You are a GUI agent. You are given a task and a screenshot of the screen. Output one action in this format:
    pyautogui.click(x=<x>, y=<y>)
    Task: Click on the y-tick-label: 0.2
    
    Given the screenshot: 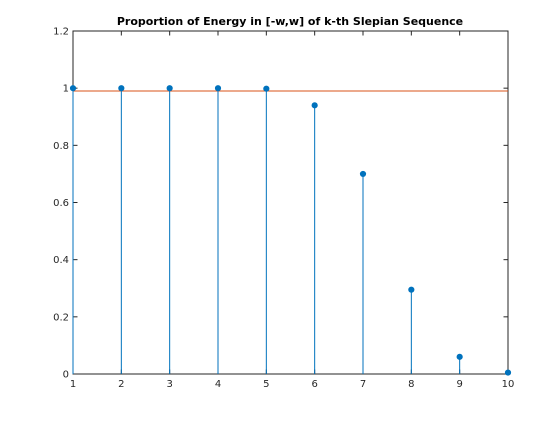 What is the action you would take?
    pyautogui.click(x=61, y=317)
    